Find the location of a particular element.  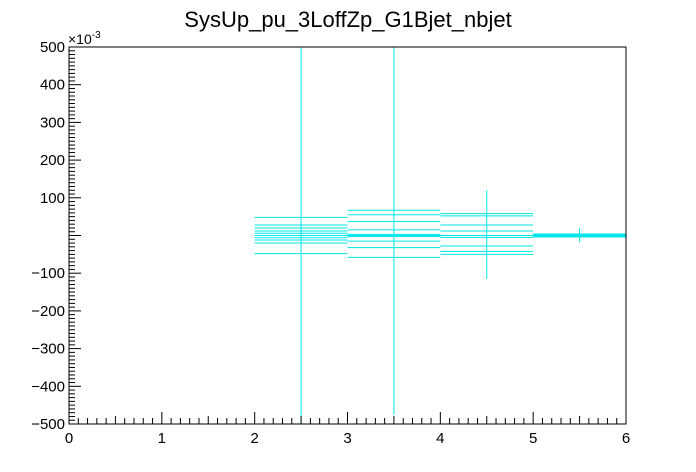

x-tick-label: 3 is located at coordinates (347, 438).